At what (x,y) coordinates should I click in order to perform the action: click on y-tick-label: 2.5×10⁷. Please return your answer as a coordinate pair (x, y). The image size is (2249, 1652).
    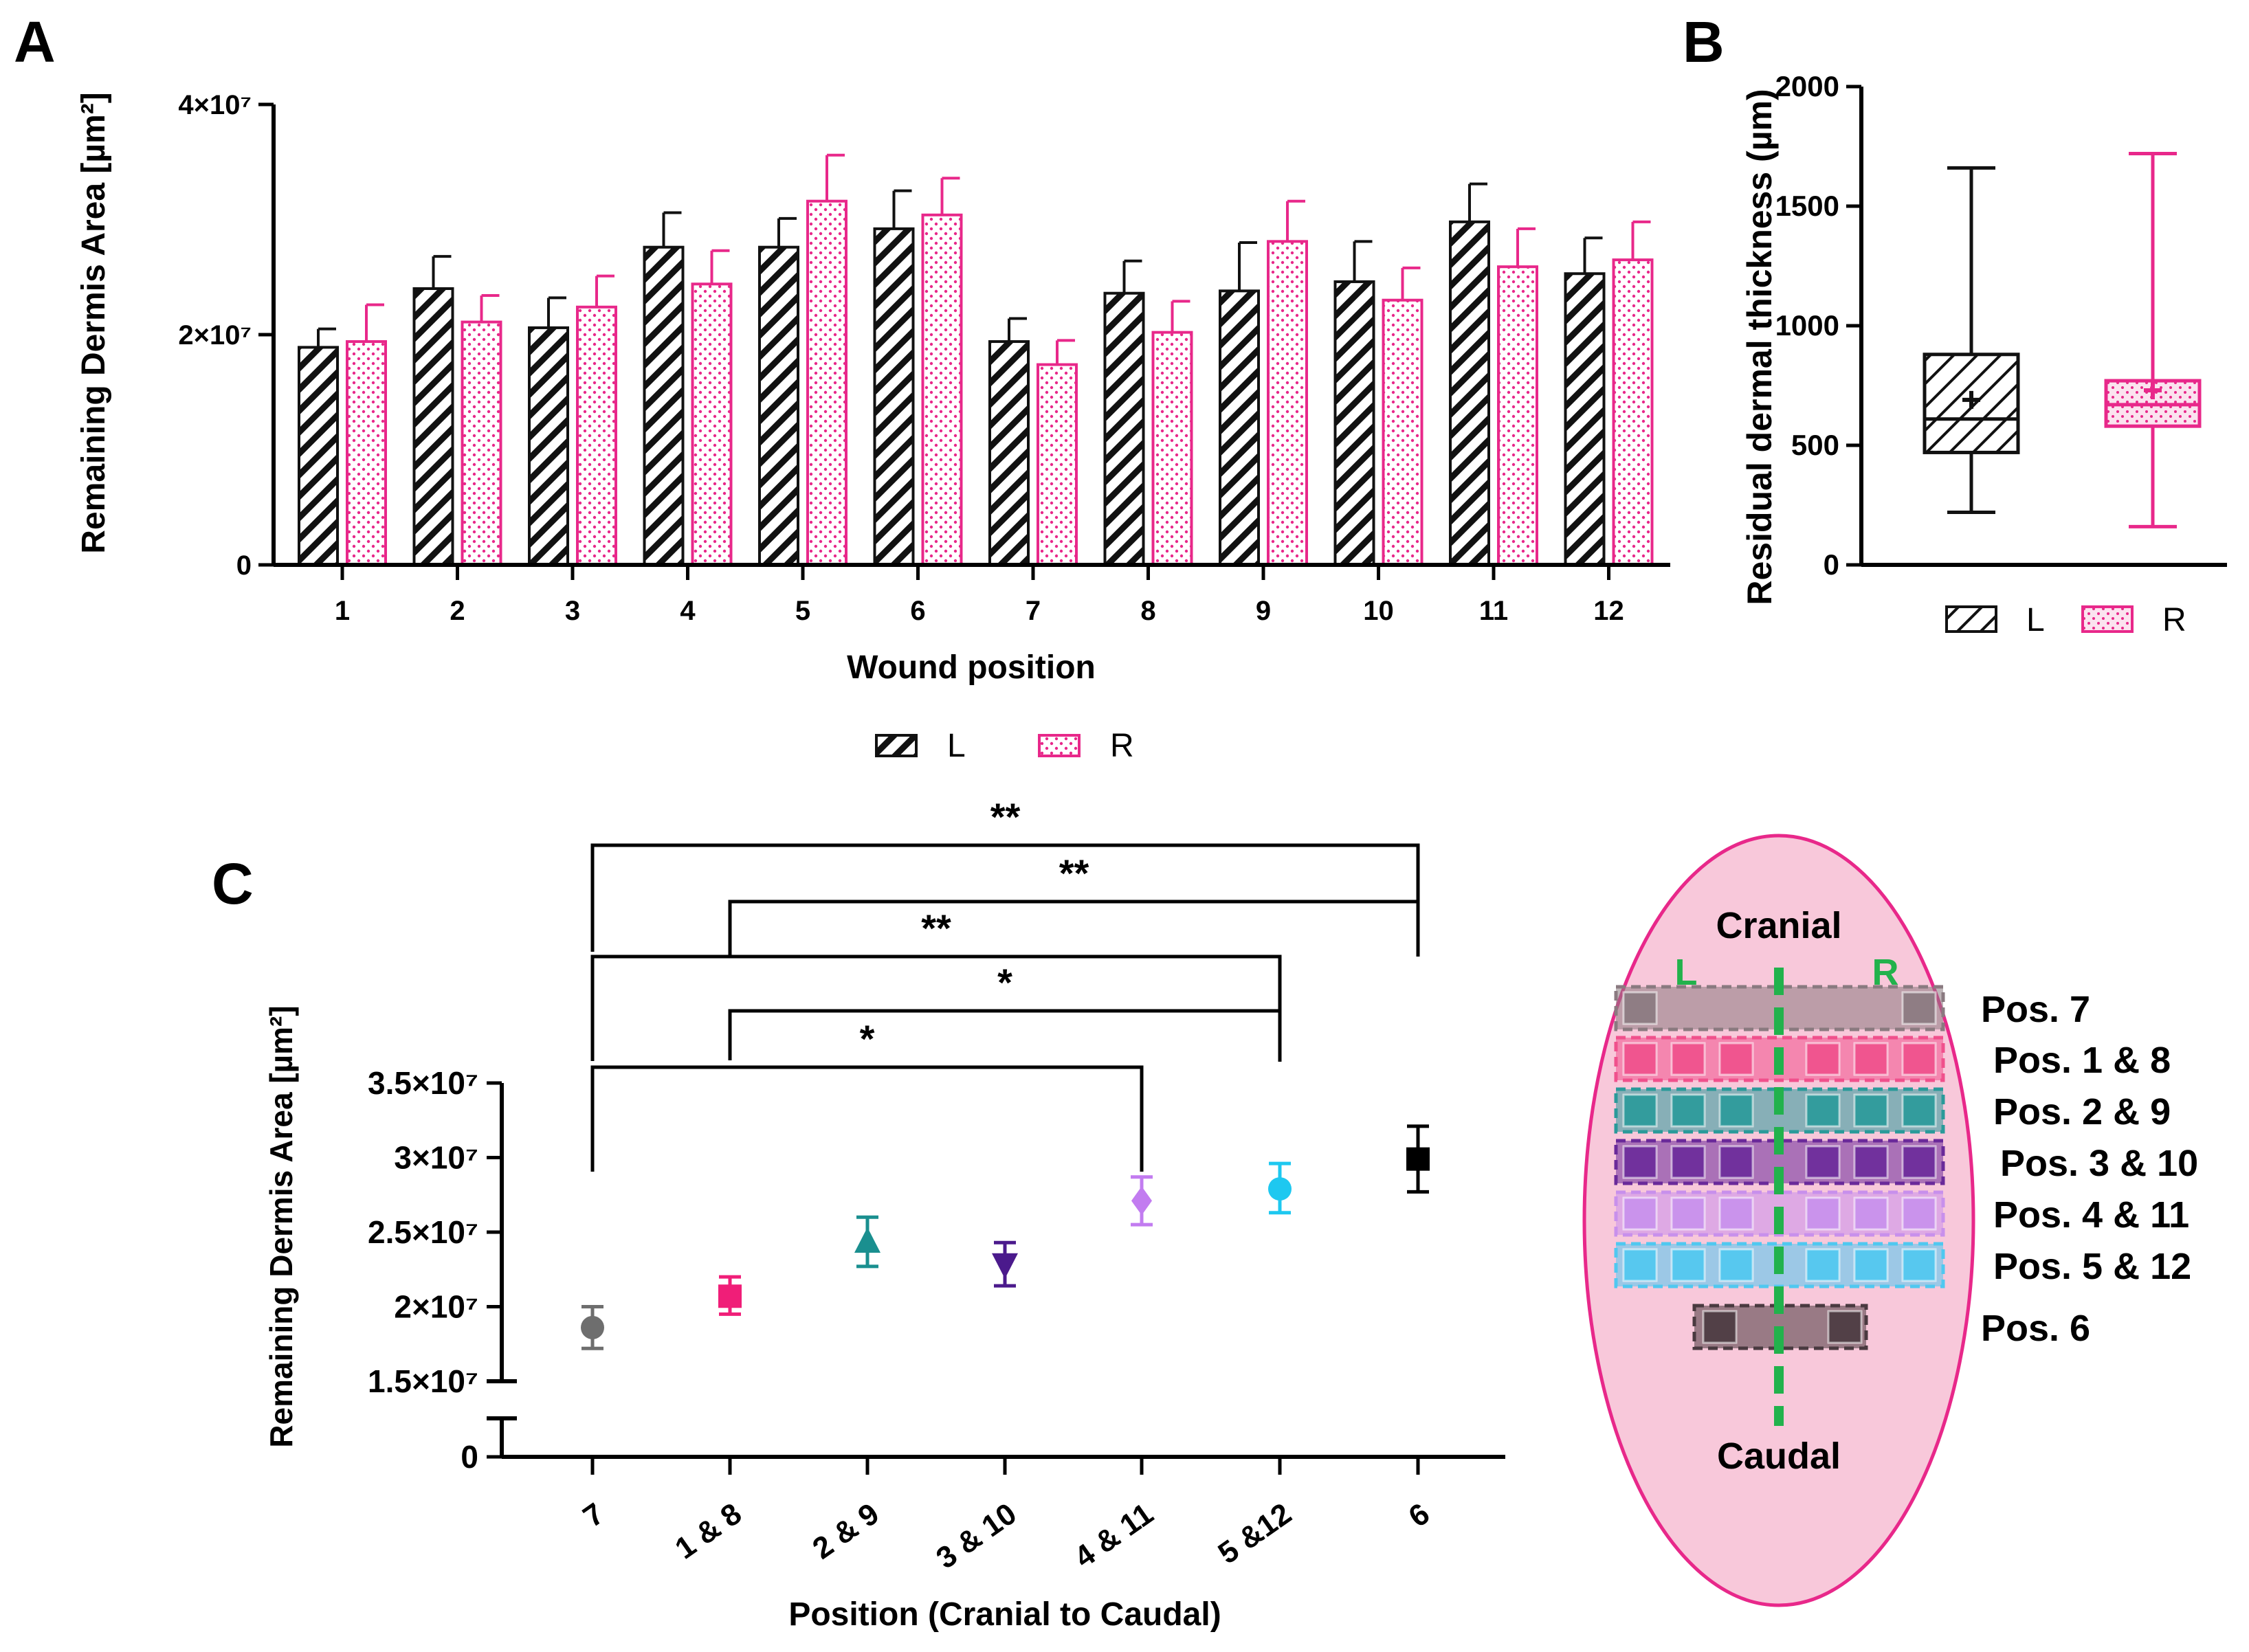
    Looking at the image, I should click on (423, 1232).